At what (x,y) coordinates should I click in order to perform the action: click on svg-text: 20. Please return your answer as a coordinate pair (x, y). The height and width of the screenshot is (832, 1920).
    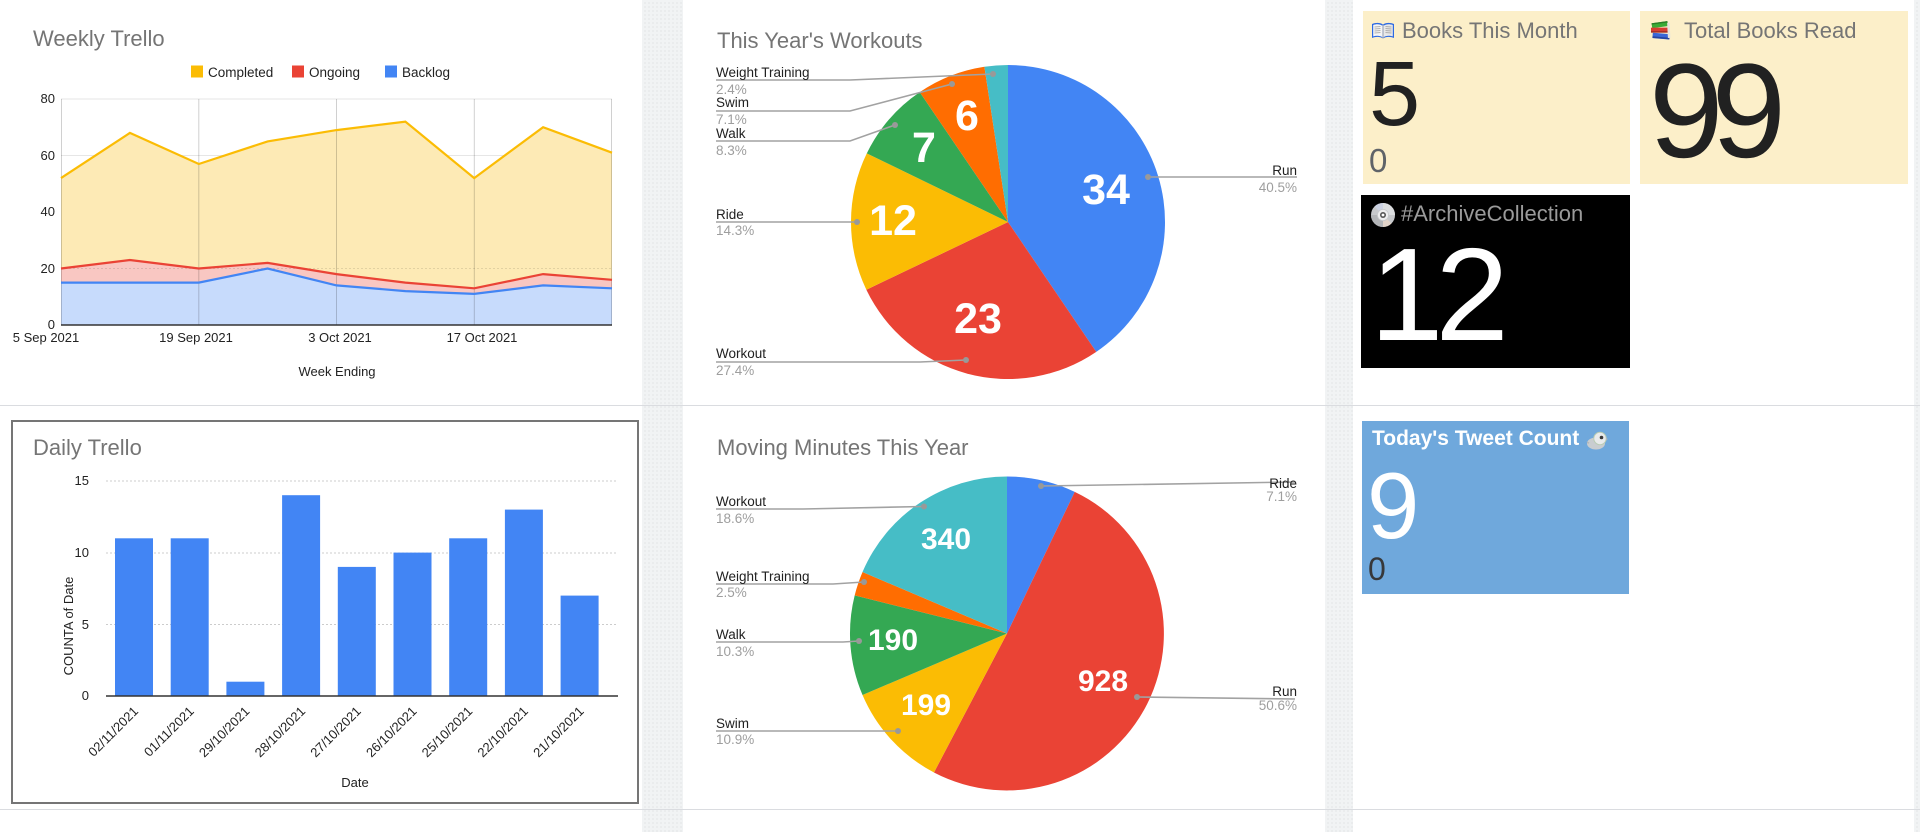
    Looking at the image, I should click on (48, 268).